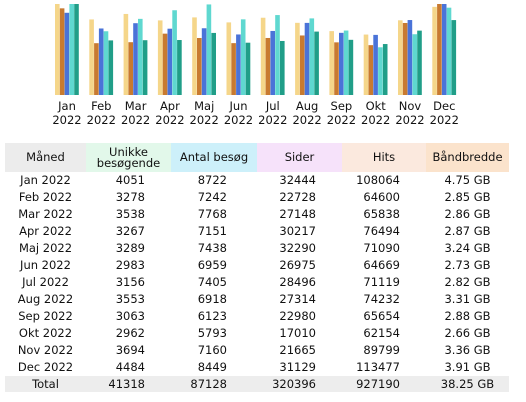 This screenshot has width=526, height=402. What do you see at coordinates (467, 367) in the screenshot?
I see `cell-bandwidth: 3.91 GB` at bounding box center [467, 367].